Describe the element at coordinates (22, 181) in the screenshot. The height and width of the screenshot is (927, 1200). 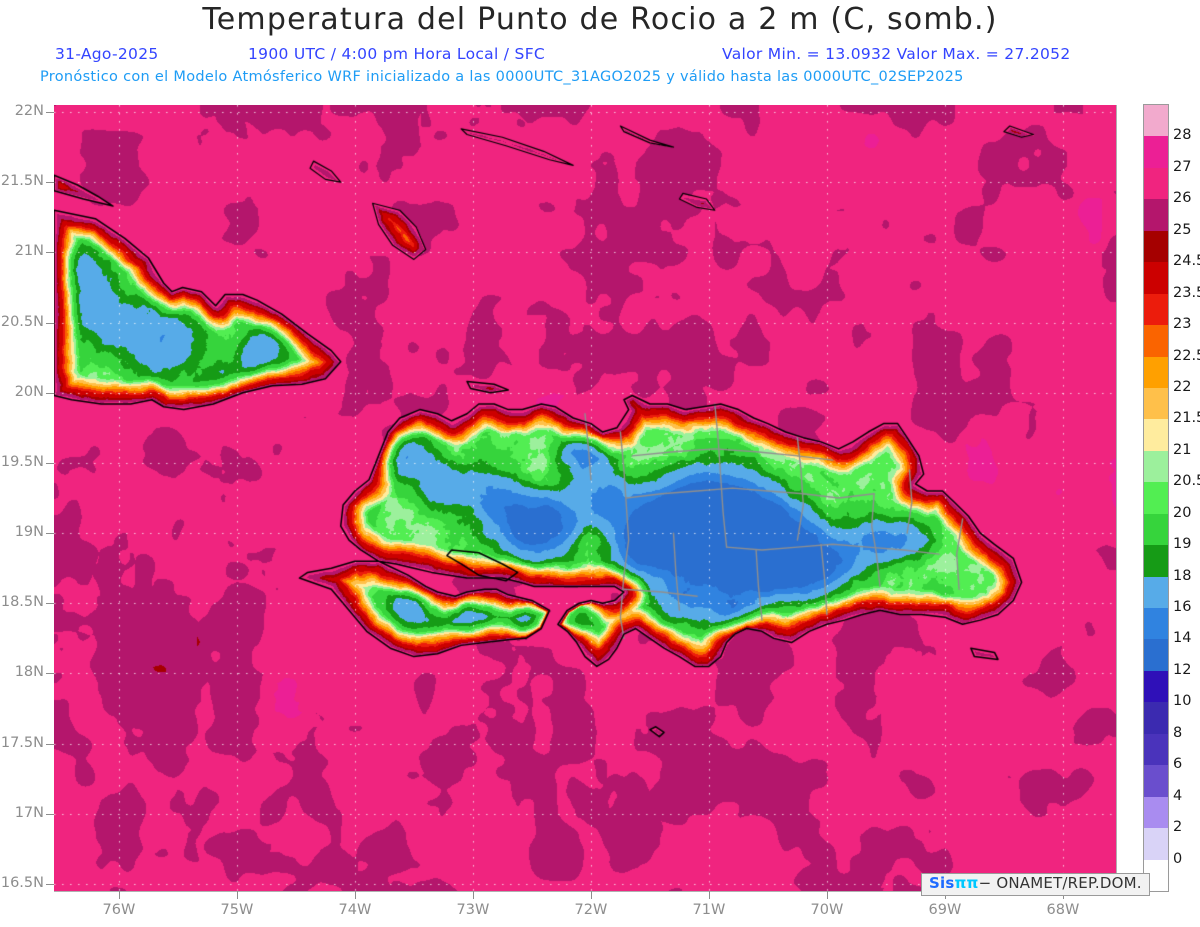
I see `y-tick-label: 21.5N` at that location.